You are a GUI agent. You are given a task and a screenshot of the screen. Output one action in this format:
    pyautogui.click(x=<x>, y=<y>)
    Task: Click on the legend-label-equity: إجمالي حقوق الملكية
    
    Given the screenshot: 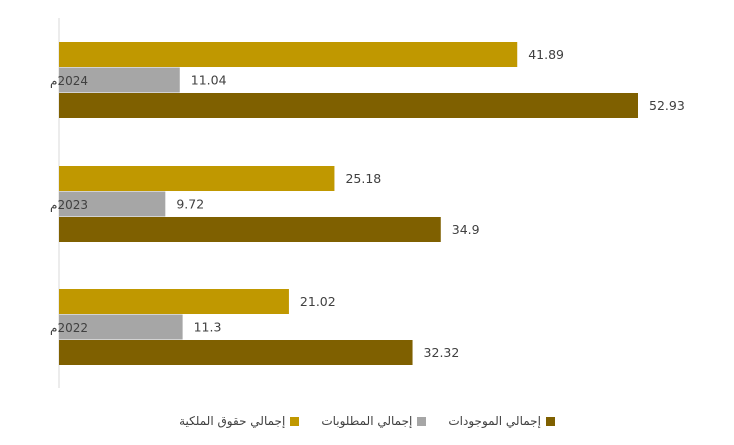 What is the action you would take?
    pyautogui.click(x=232, y=421)
    